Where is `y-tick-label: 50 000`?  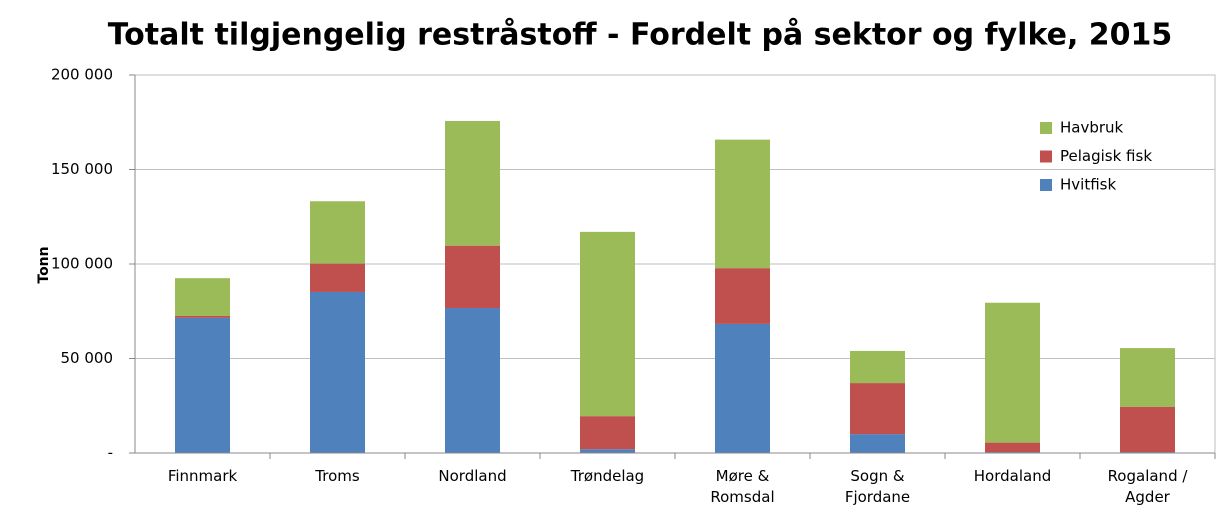 y-tick-label: 50 000 is located at coordinates (87, 358).